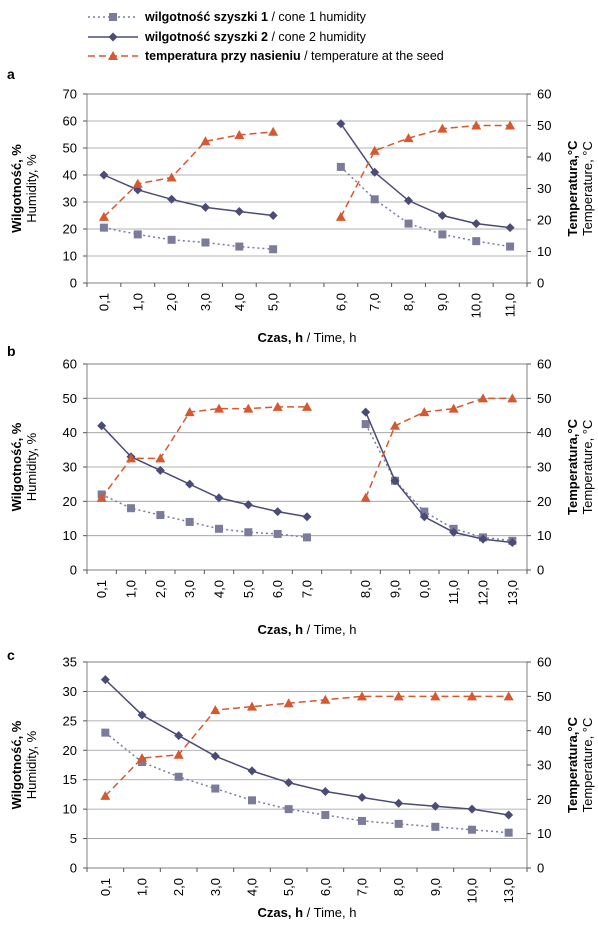  Describe the element at coordinates (281, 337) in the screenshot. I see `x-axis-label-bold: Czas, h` at that location.